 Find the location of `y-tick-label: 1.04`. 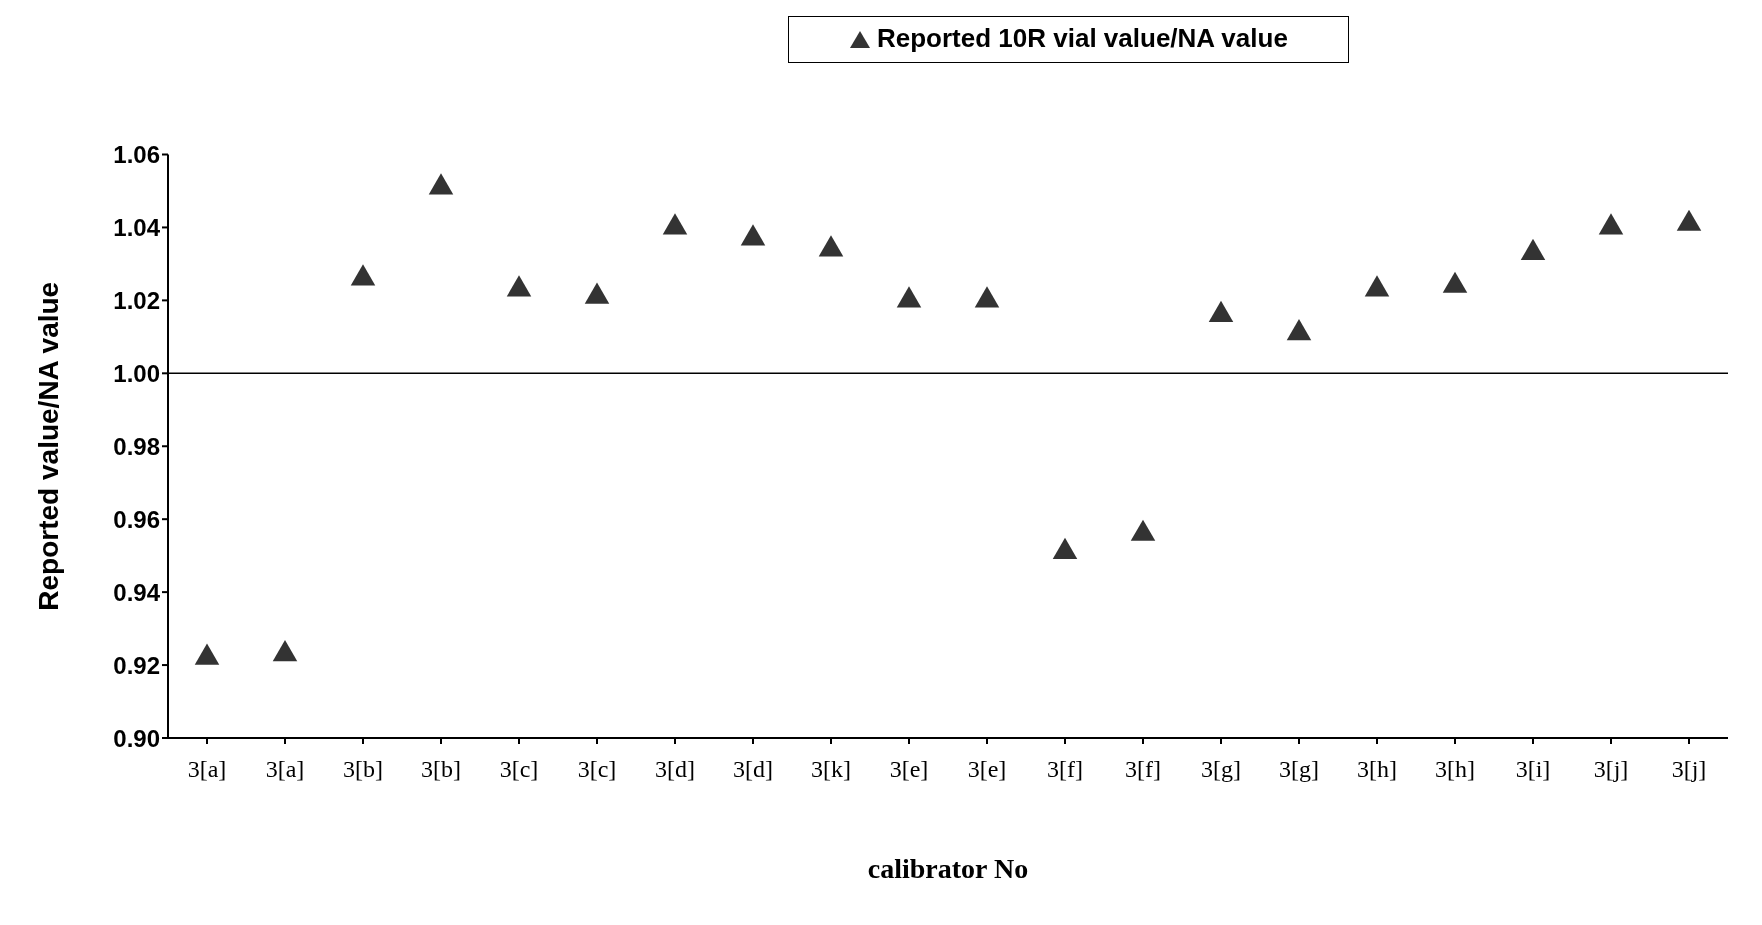

y-tick-label: 1.04 is located at coordinates (137, 227).